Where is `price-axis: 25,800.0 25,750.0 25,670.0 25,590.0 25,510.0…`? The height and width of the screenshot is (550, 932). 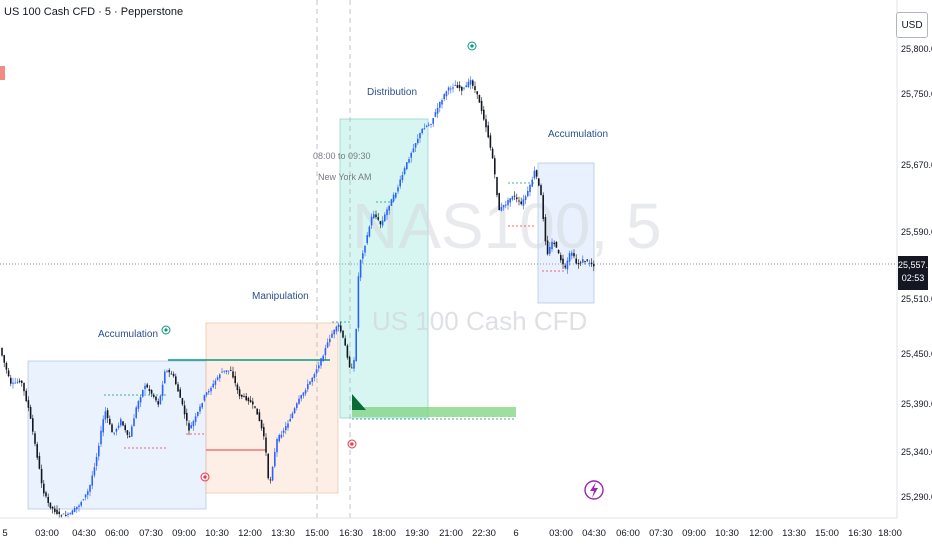
price-axis: 25,800.0 25,750.0 25,670.0 25,590.0 25,510.0… is located at coordinates (916, 273).